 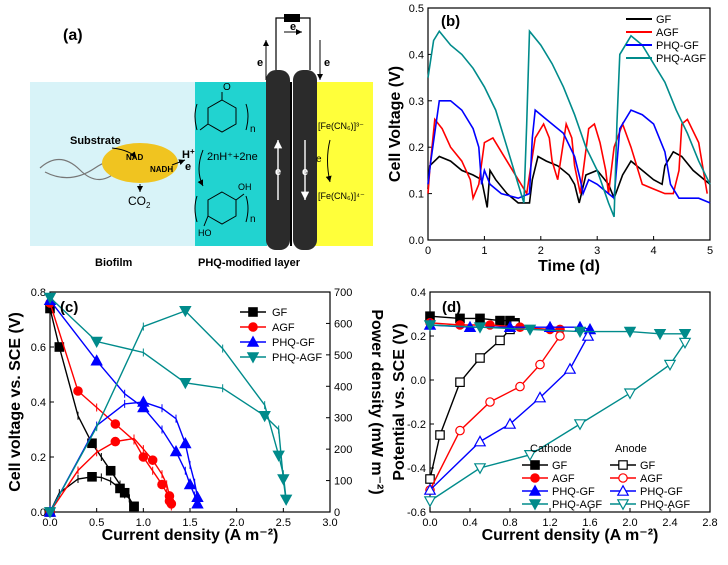 I want to click on anode-electron-label: e, so click(x=260, y=63).